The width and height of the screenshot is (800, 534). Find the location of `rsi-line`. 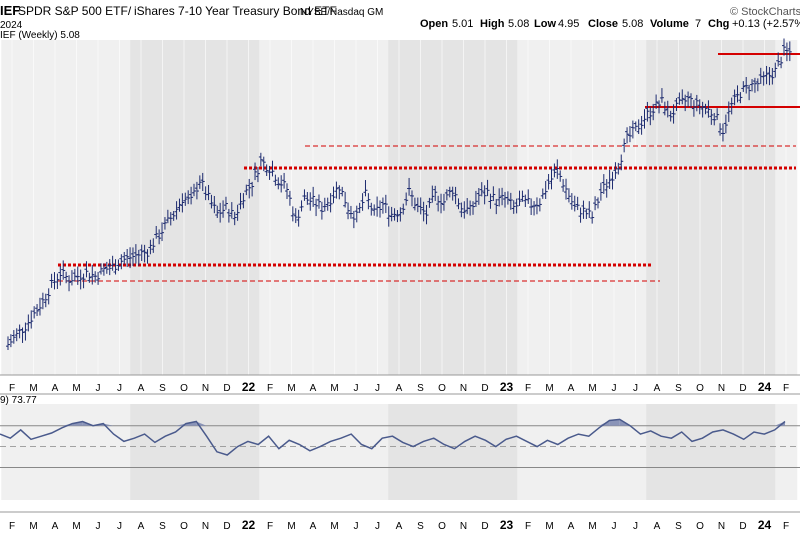

rsi-line is located at coordinates (393, 437).